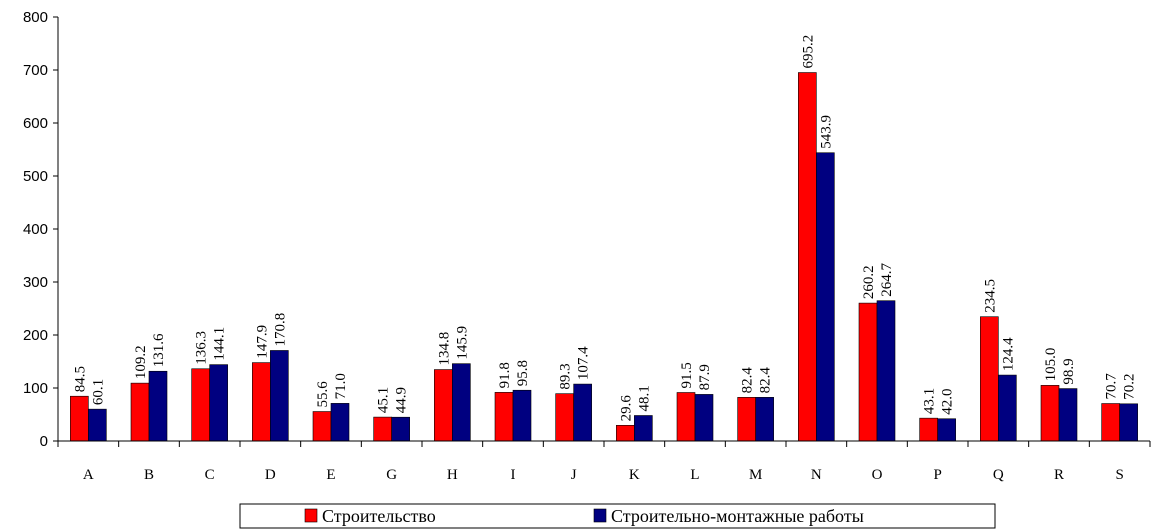 This screenshot has height=529, width=1159. Describe the element at coordinates (220, 344) in the screenshot. I see `data-label: 144.1` at that location.